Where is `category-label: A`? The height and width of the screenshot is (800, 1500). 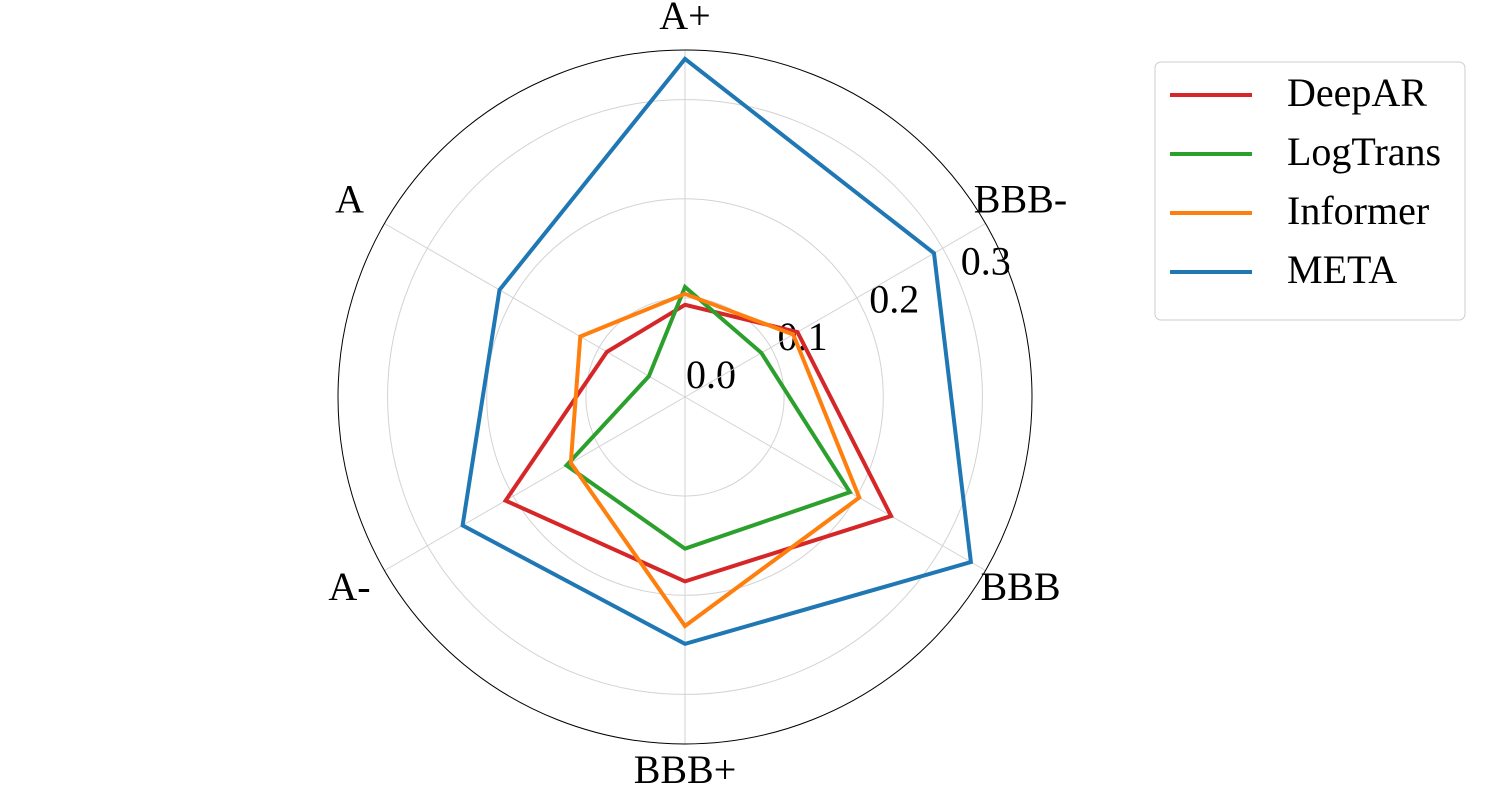 category-label: A is located at coordinates (349, 198).